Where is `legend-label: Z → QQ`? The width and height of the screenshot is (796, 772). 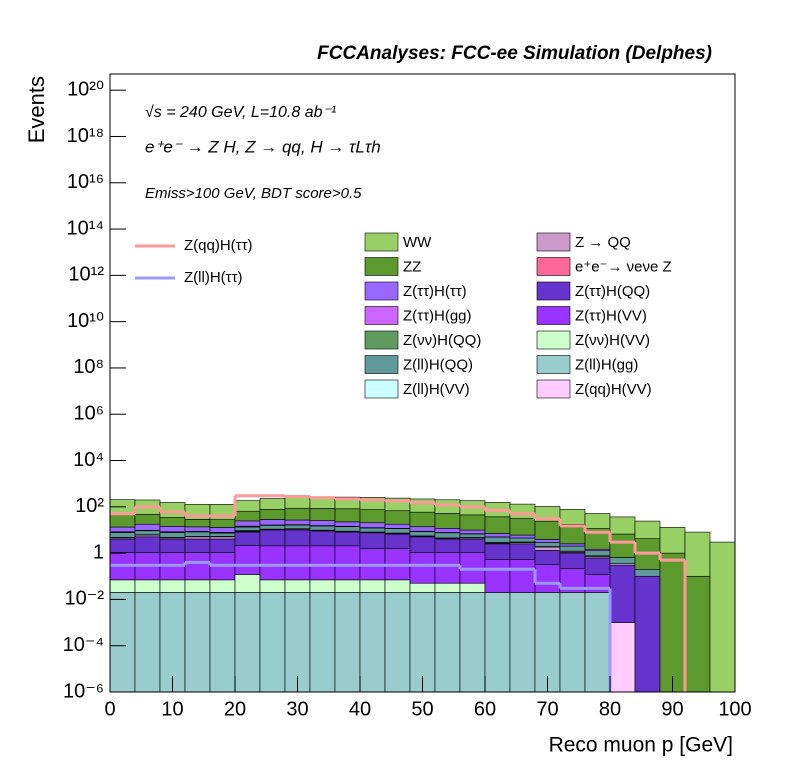 legend-label: Z → QQ is located at coordinates (603, 242).